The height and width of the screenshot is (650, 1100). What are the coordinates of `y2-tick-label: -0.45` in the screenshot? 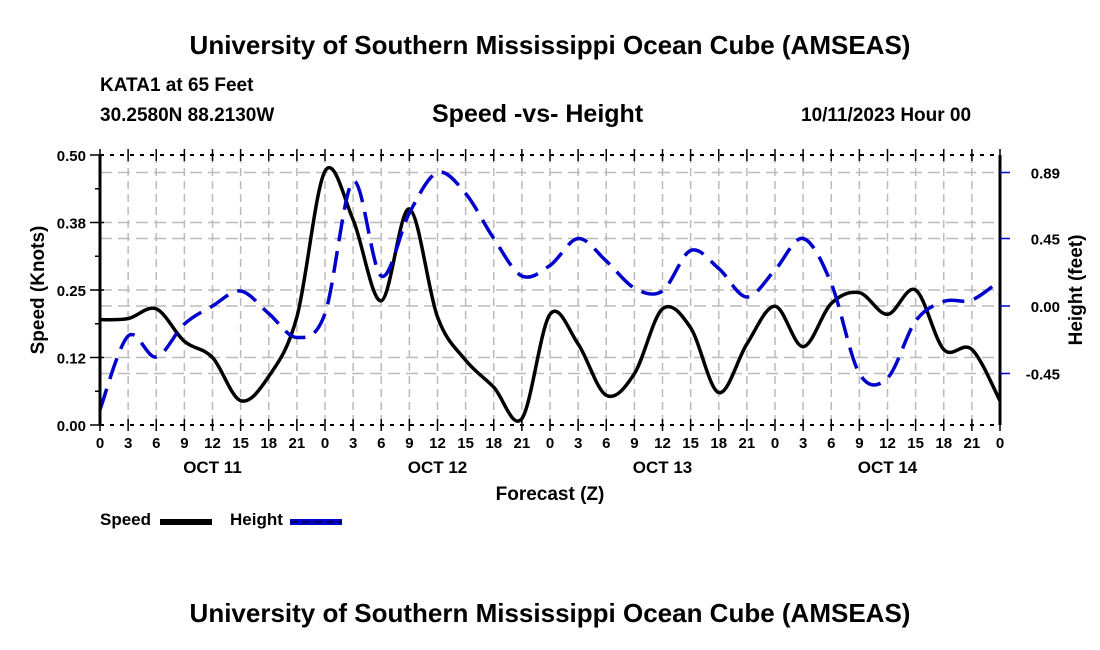 It's located at (1043, 375).